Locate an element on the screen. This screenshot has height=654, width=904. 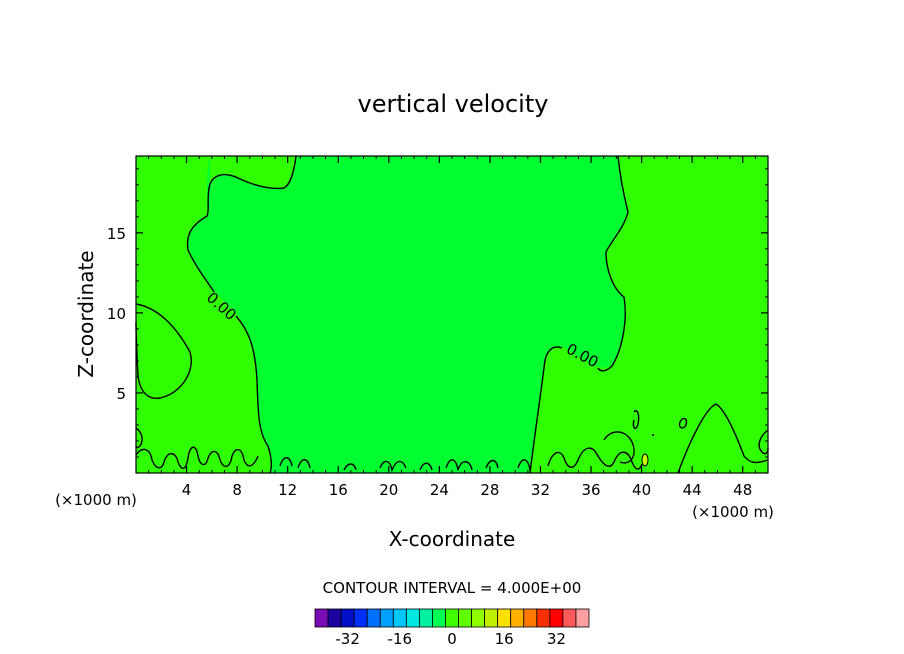
z-tick-label: 10 is located at coordinates (116, 314).